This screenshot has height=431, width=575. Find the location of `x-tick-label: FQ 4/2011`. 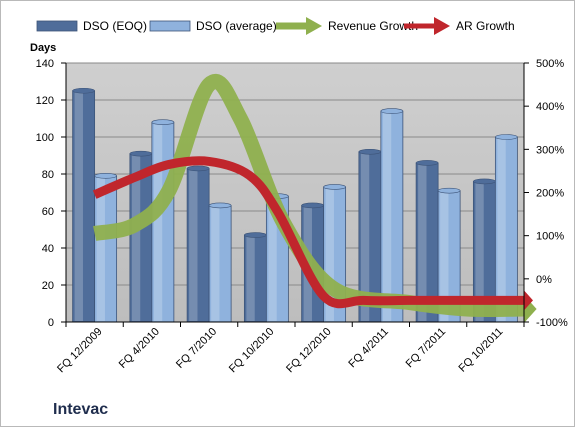

x-tick-label: FQ 4/2011 is located at coordinates (368, 348).